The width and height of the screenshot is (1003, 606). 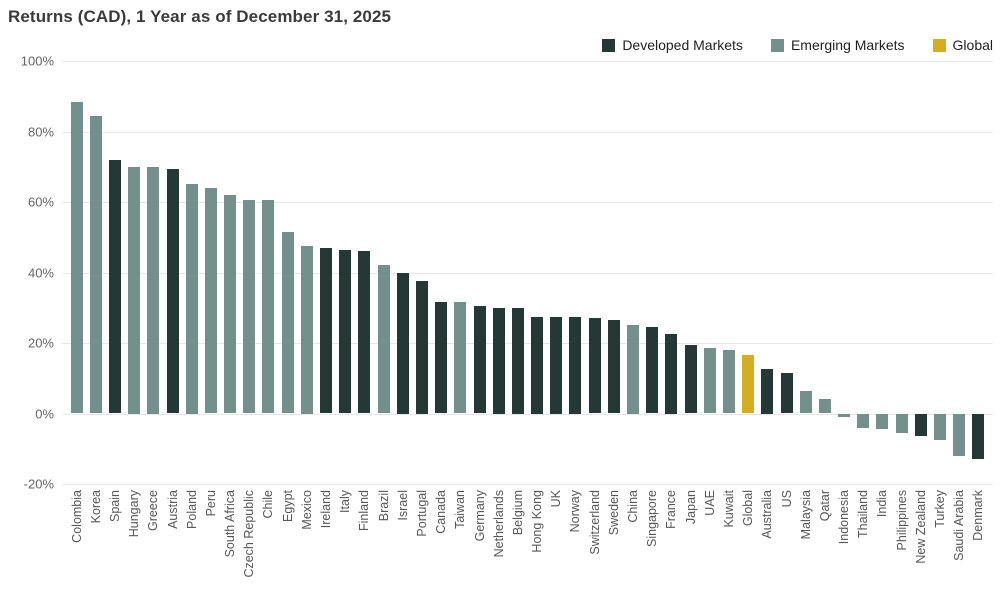 What do you see at coordinates (690, 379) in the screenshot?
I see `bar-japan` at bounding box center [690, 379].